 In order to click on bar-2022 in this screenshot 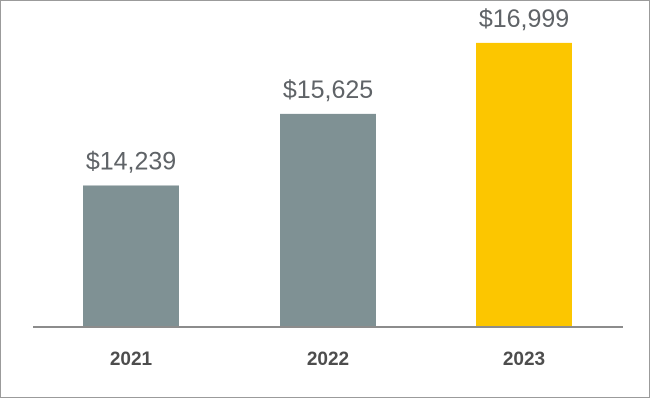, I will do `click(328, 220)`.